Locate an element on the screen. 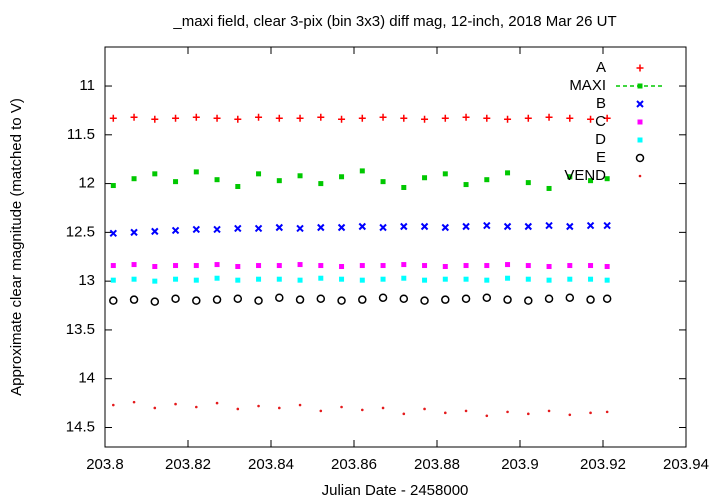  legend-label: B is located at coordinates (601, 103).